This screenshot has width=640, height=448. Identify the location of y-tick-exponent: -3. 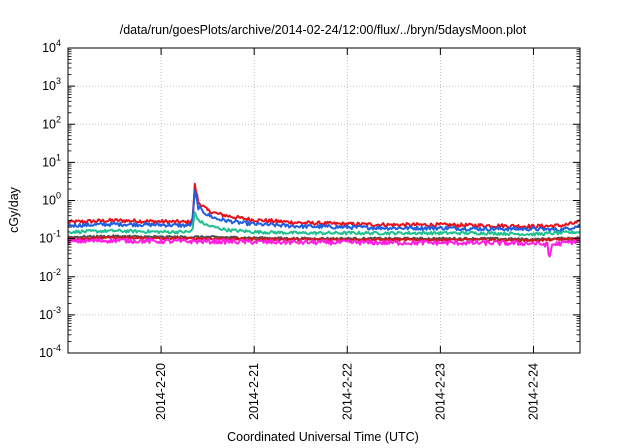
(57, 310).